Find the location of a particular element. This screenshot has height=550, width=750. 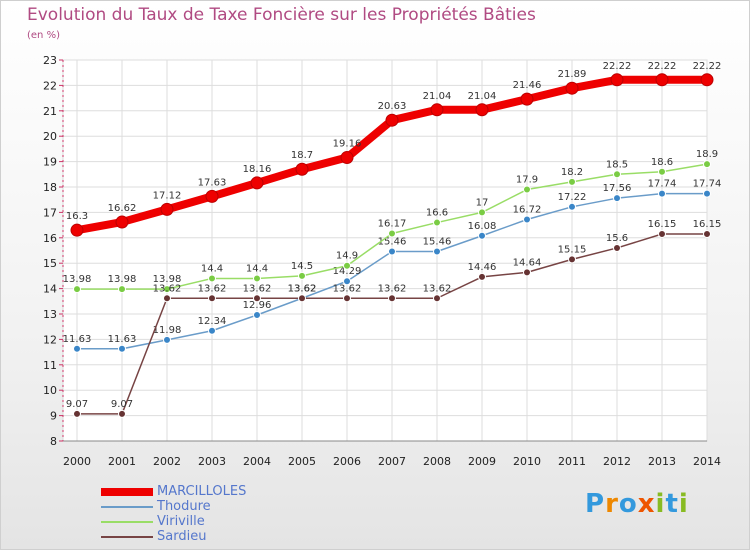

x-tick-label: 2001 is located at coordinates (122, 461).